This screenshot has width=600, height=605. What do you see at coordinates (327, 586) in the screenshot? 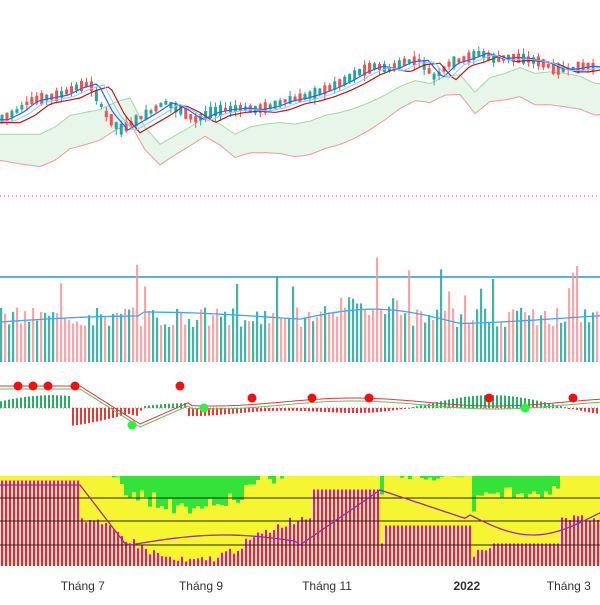
I see `x-axis-tick-label: Tháng 11` at bounding box center [327, 586].